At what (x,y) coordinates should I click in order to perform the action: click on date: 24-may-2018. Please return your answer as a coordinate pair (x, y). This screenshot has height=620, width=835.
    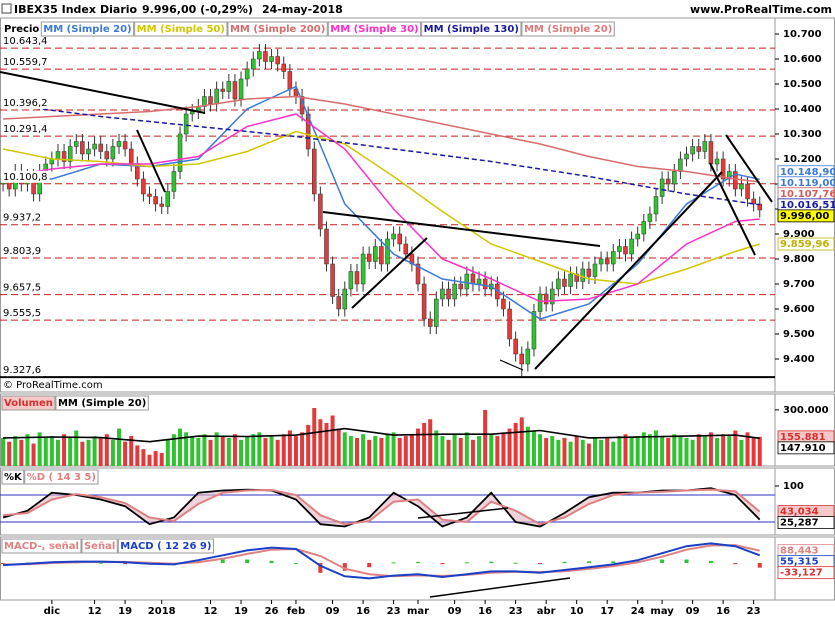
    Looking at the image, I should click on (302, 9).